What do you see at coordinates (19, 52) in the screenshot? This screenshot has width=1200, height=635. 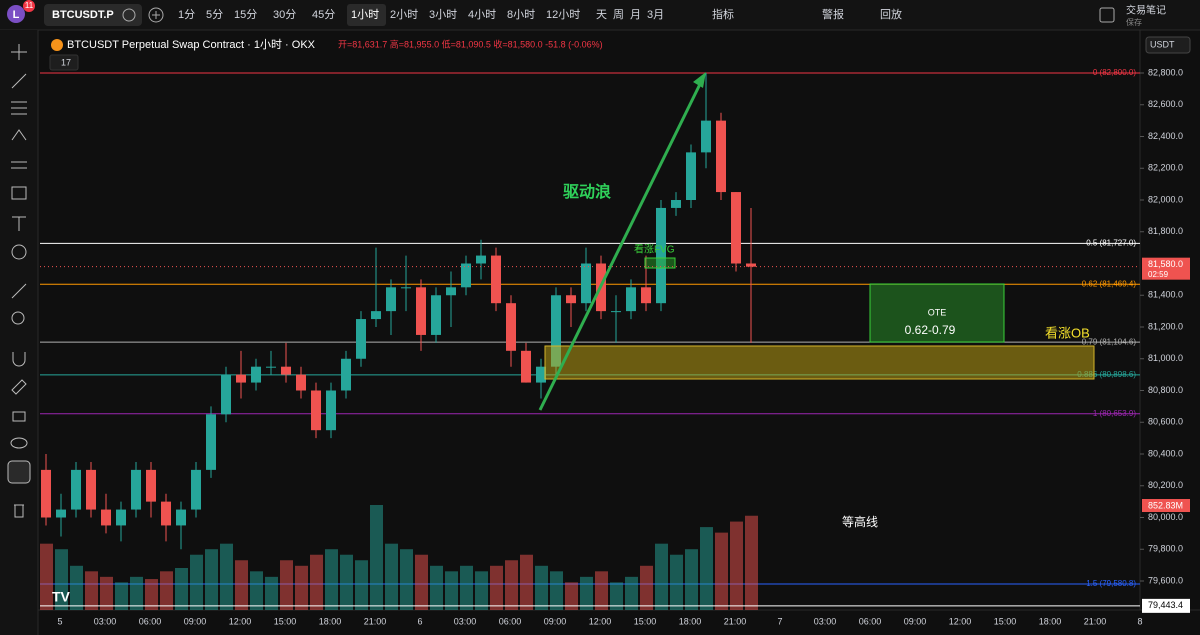 I see `cursor-tool` at bounding box center [19, 52].